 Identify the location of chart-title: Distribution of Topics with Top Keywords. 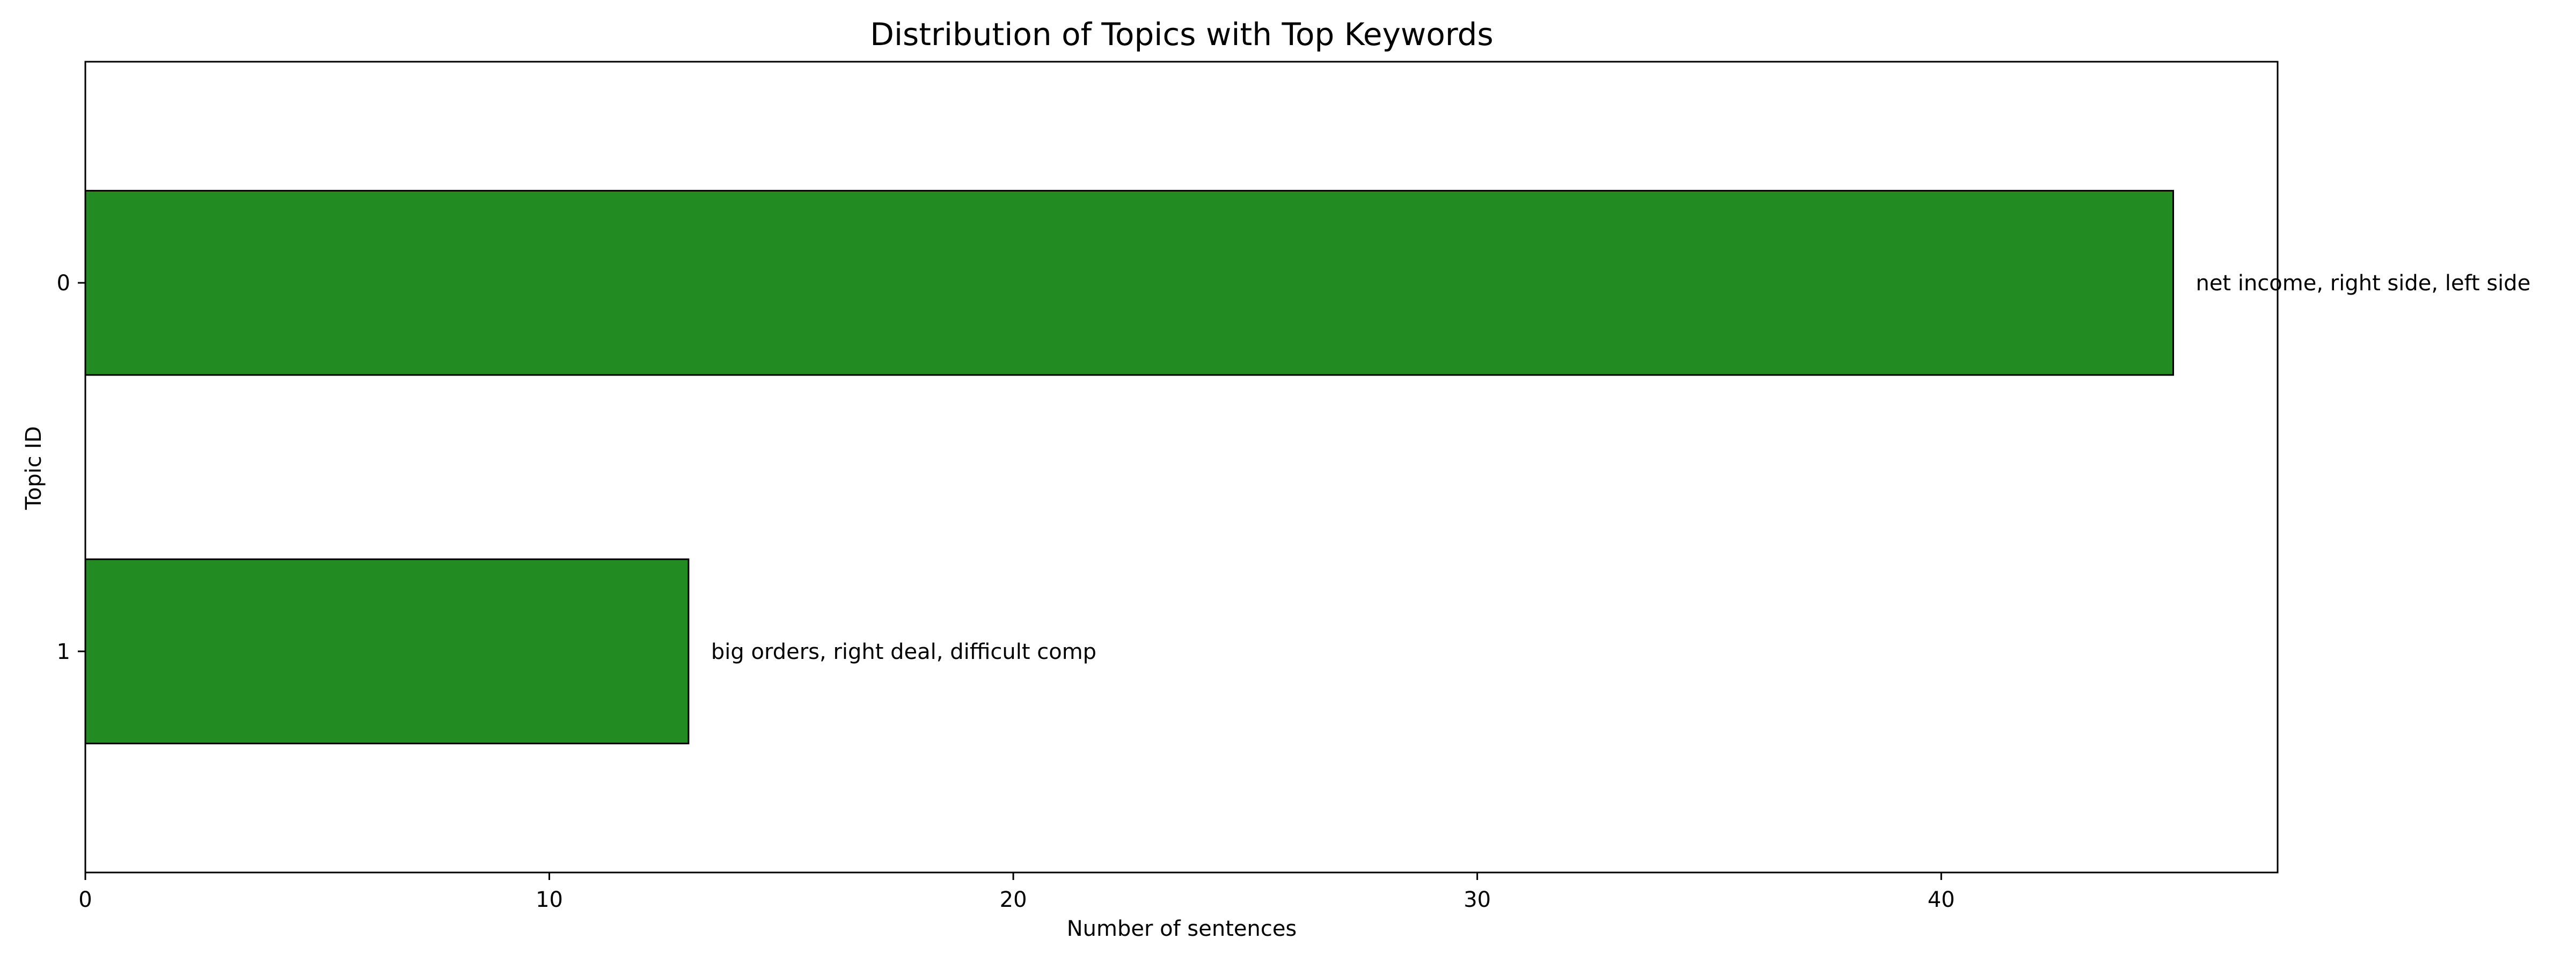
(1181, 34).